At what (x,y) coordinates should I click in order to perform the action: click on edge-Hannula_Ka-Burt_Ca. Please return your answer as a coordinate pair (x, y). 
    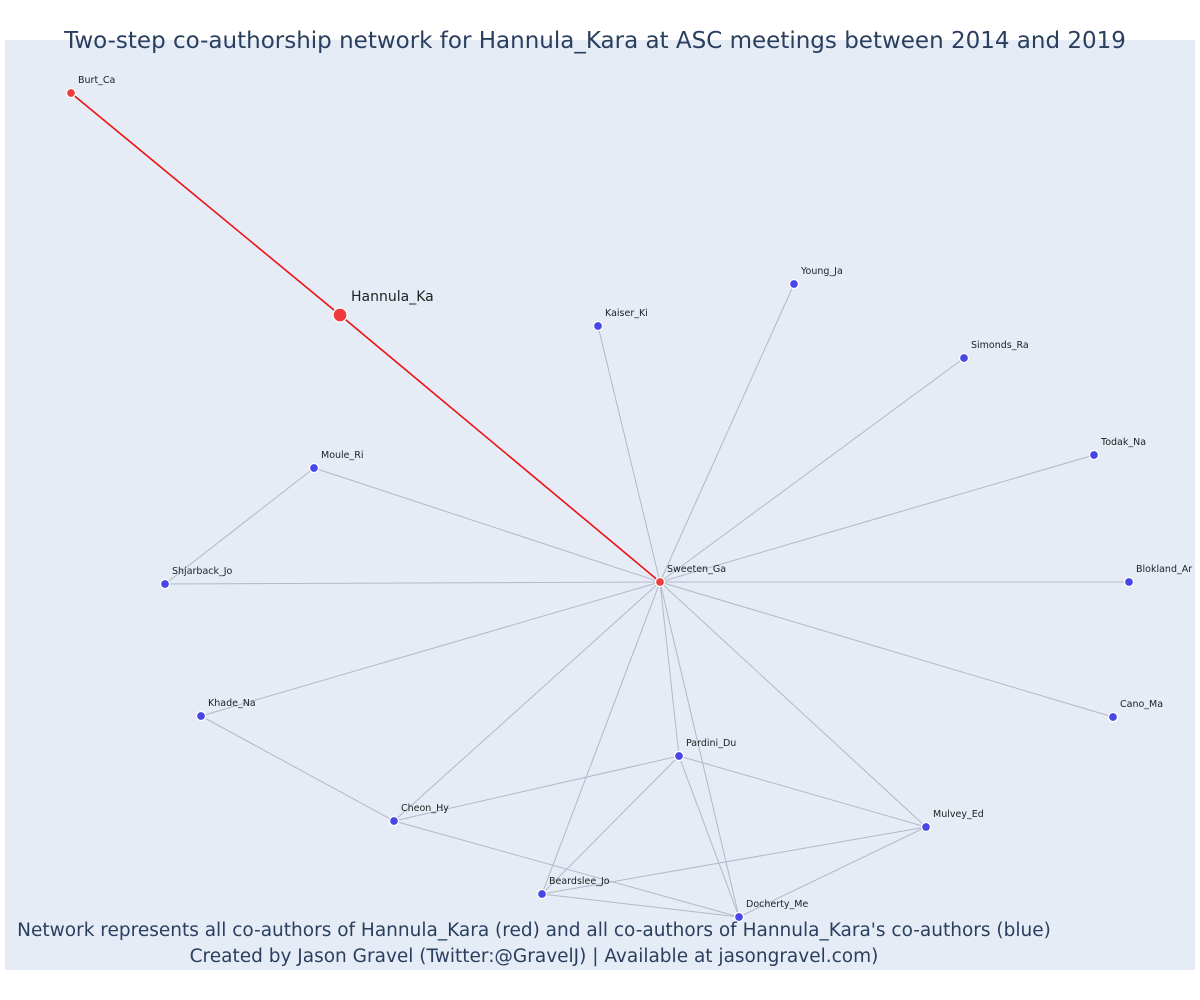
    Looking at the image, I should click on (205, 204).